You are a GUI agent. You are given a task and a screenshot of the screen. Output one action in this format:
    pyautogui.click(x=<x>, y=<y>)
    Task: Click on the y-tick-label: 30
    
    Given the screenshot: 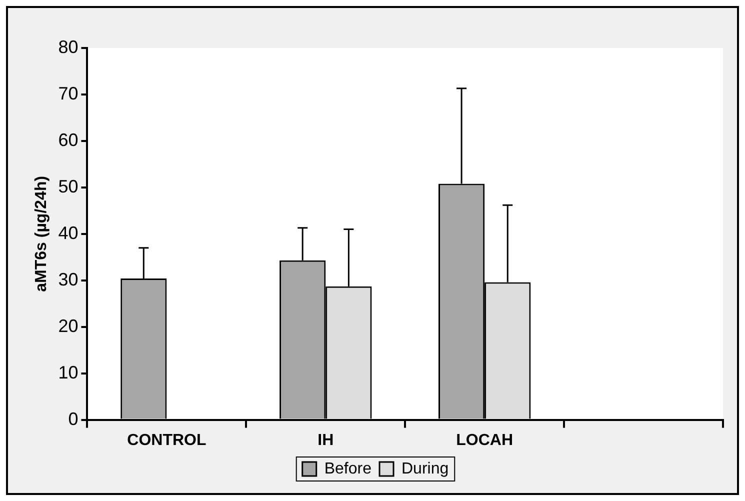 What is the action you would take?
    pyautogui.click(x=68, y=279)
    